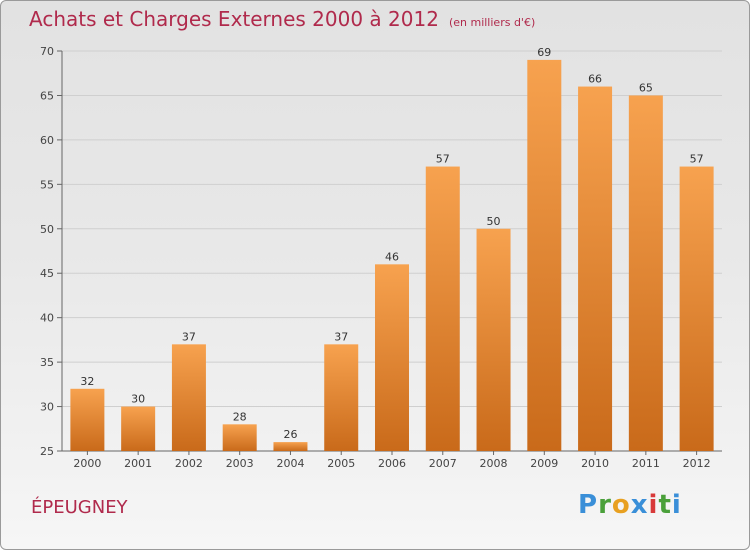 The image size is (750, 550). I want to click on data-label-2006: 46, so click(392, 256).